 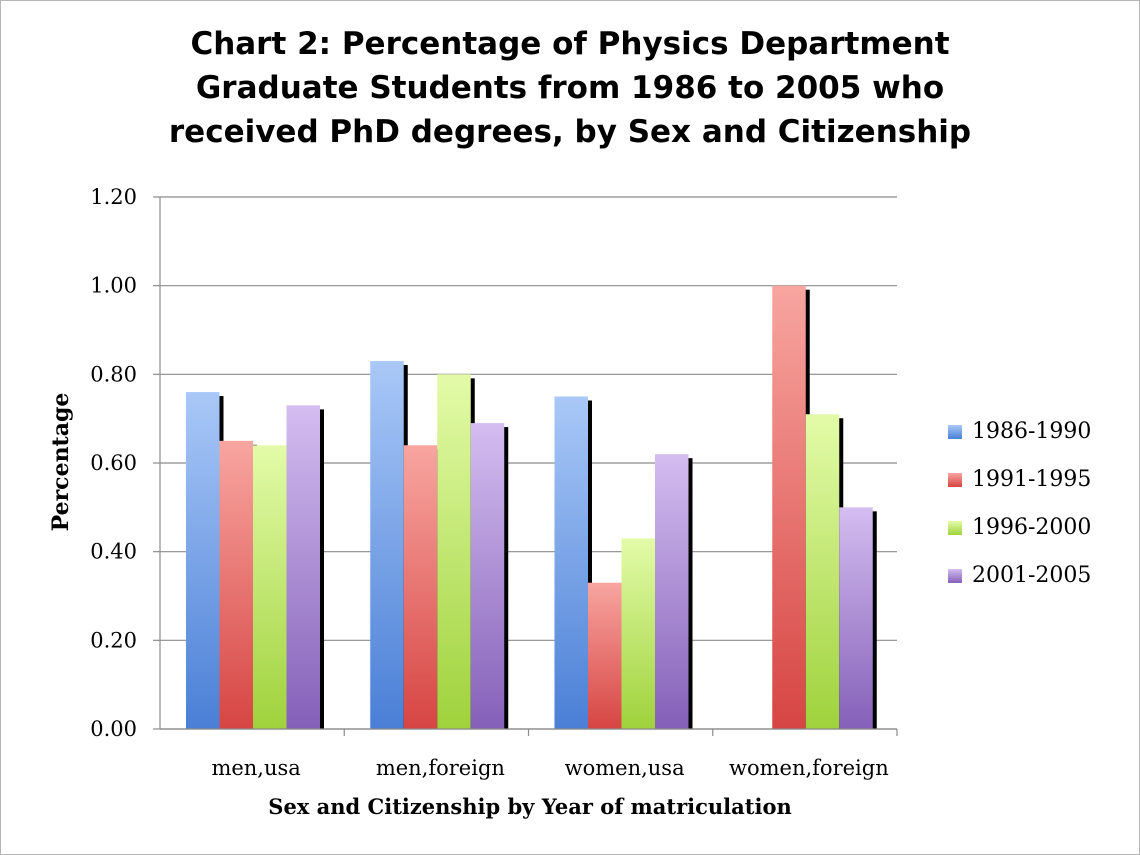 What do you see at coordinates (1032, 527) in the screenshot?
I see `legend-label: 1996-2000` at bounding box center [1032, 527].